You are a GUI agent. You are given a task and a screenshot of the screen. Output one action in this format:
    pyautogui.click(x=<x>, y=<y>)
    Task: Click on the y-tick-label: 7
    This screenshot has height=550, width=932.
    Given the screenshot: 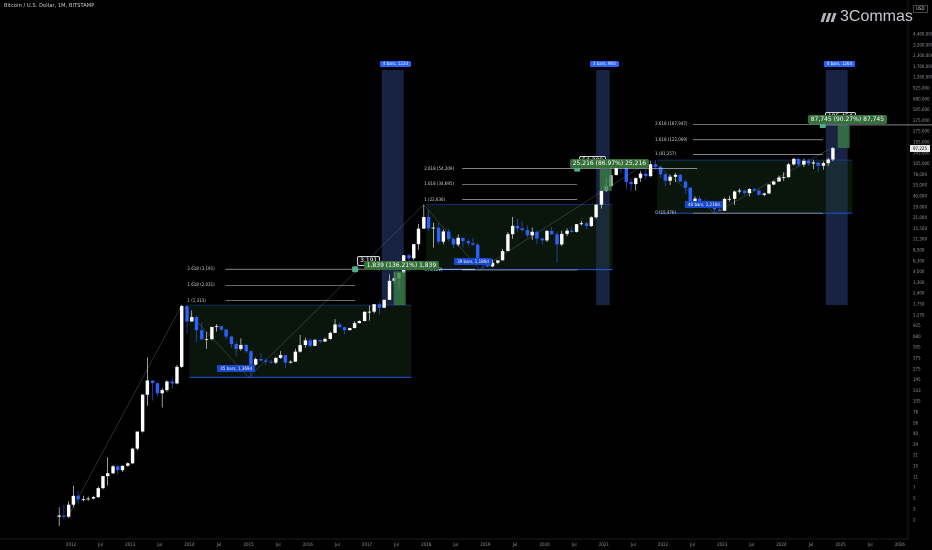 What is the action you would take?
    pyautogui.click(x=914, y=487)
    